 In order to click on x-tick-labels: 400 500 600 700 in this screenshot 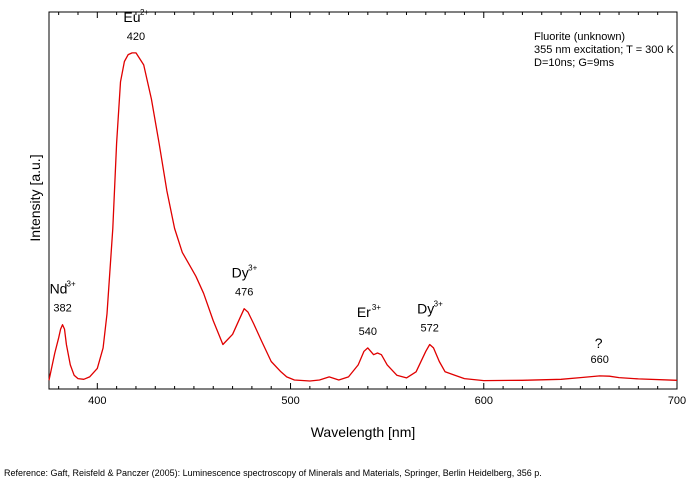, I will do `click(387, 401)`.